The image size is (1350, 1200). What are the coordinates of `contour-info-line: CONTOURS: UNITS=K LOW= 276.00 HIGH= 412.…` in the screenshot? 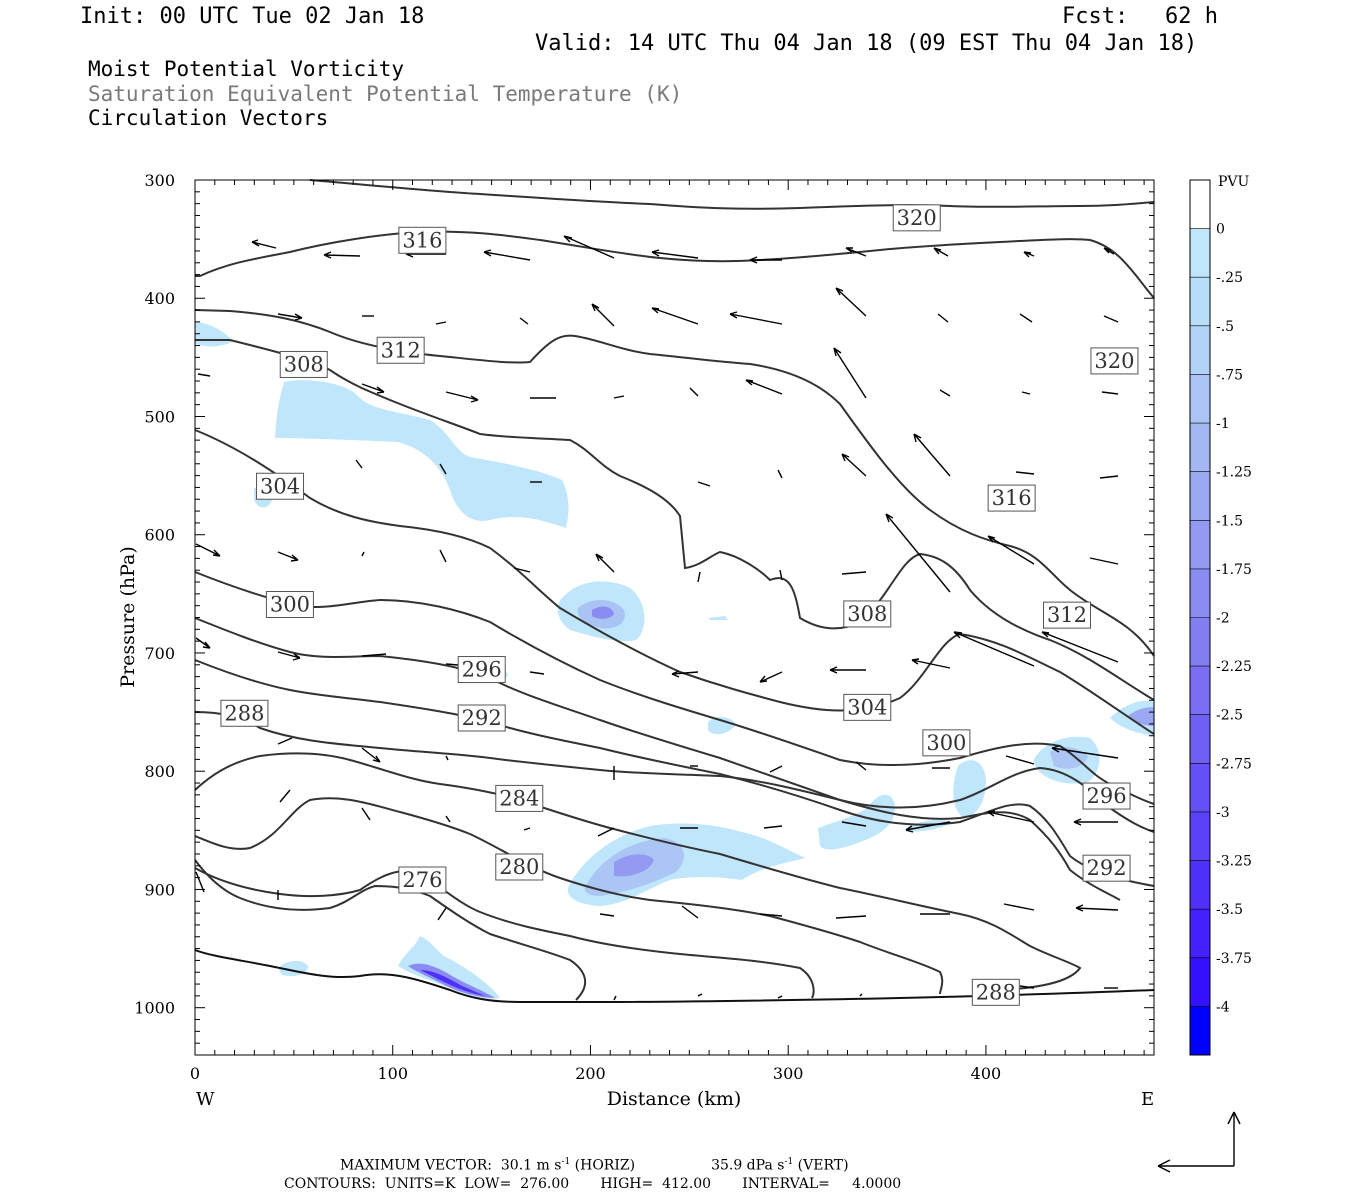 It's located at (593, 1184).